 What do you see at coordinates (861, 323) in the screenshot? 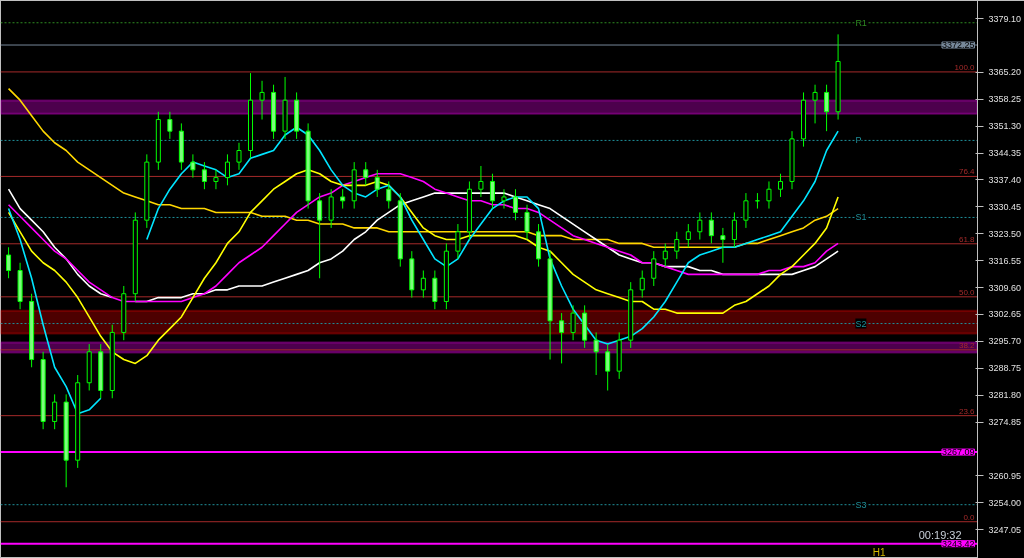
I see `ref-line-label: S2` at bounding box center [861, 323].